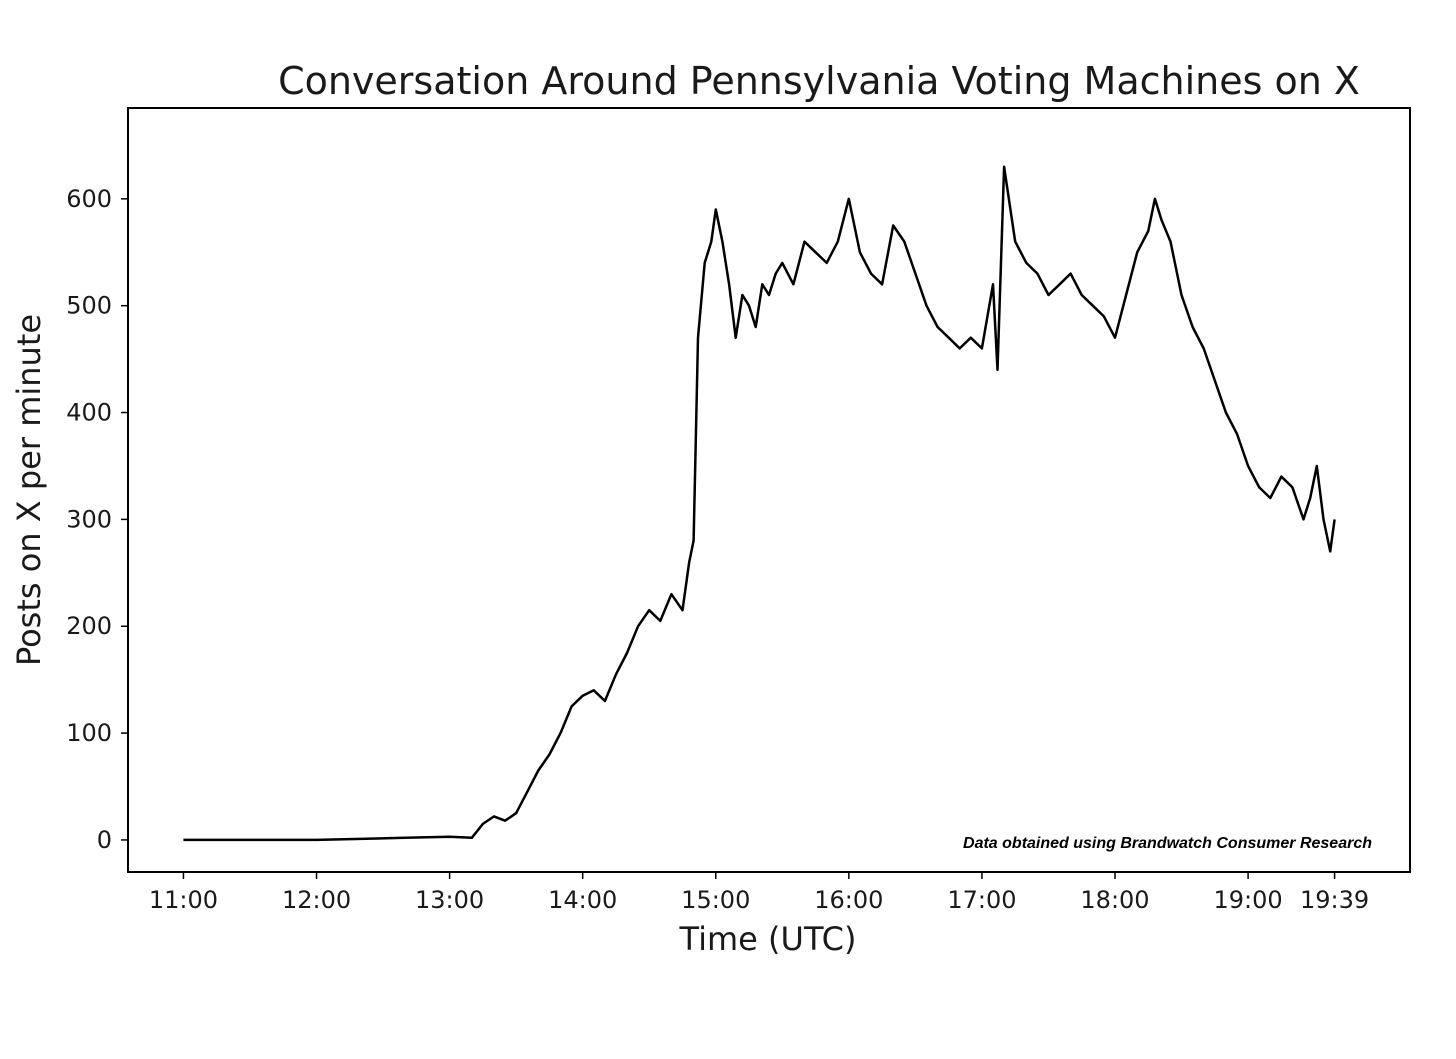 This screenshot has width=1456, height=1059. Describe the element at coordinates (89, 626) in the screenshot. I see `y-tick-label: 200` at that location.